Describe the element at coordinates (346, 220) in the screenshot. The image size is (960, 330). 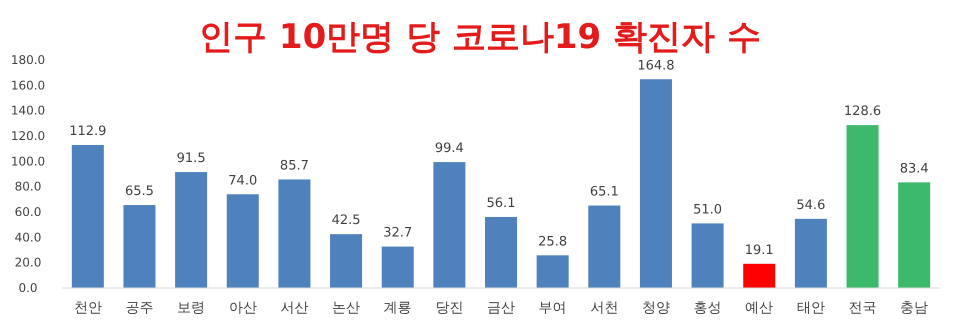
I see `data-label: 42.5` at that location.